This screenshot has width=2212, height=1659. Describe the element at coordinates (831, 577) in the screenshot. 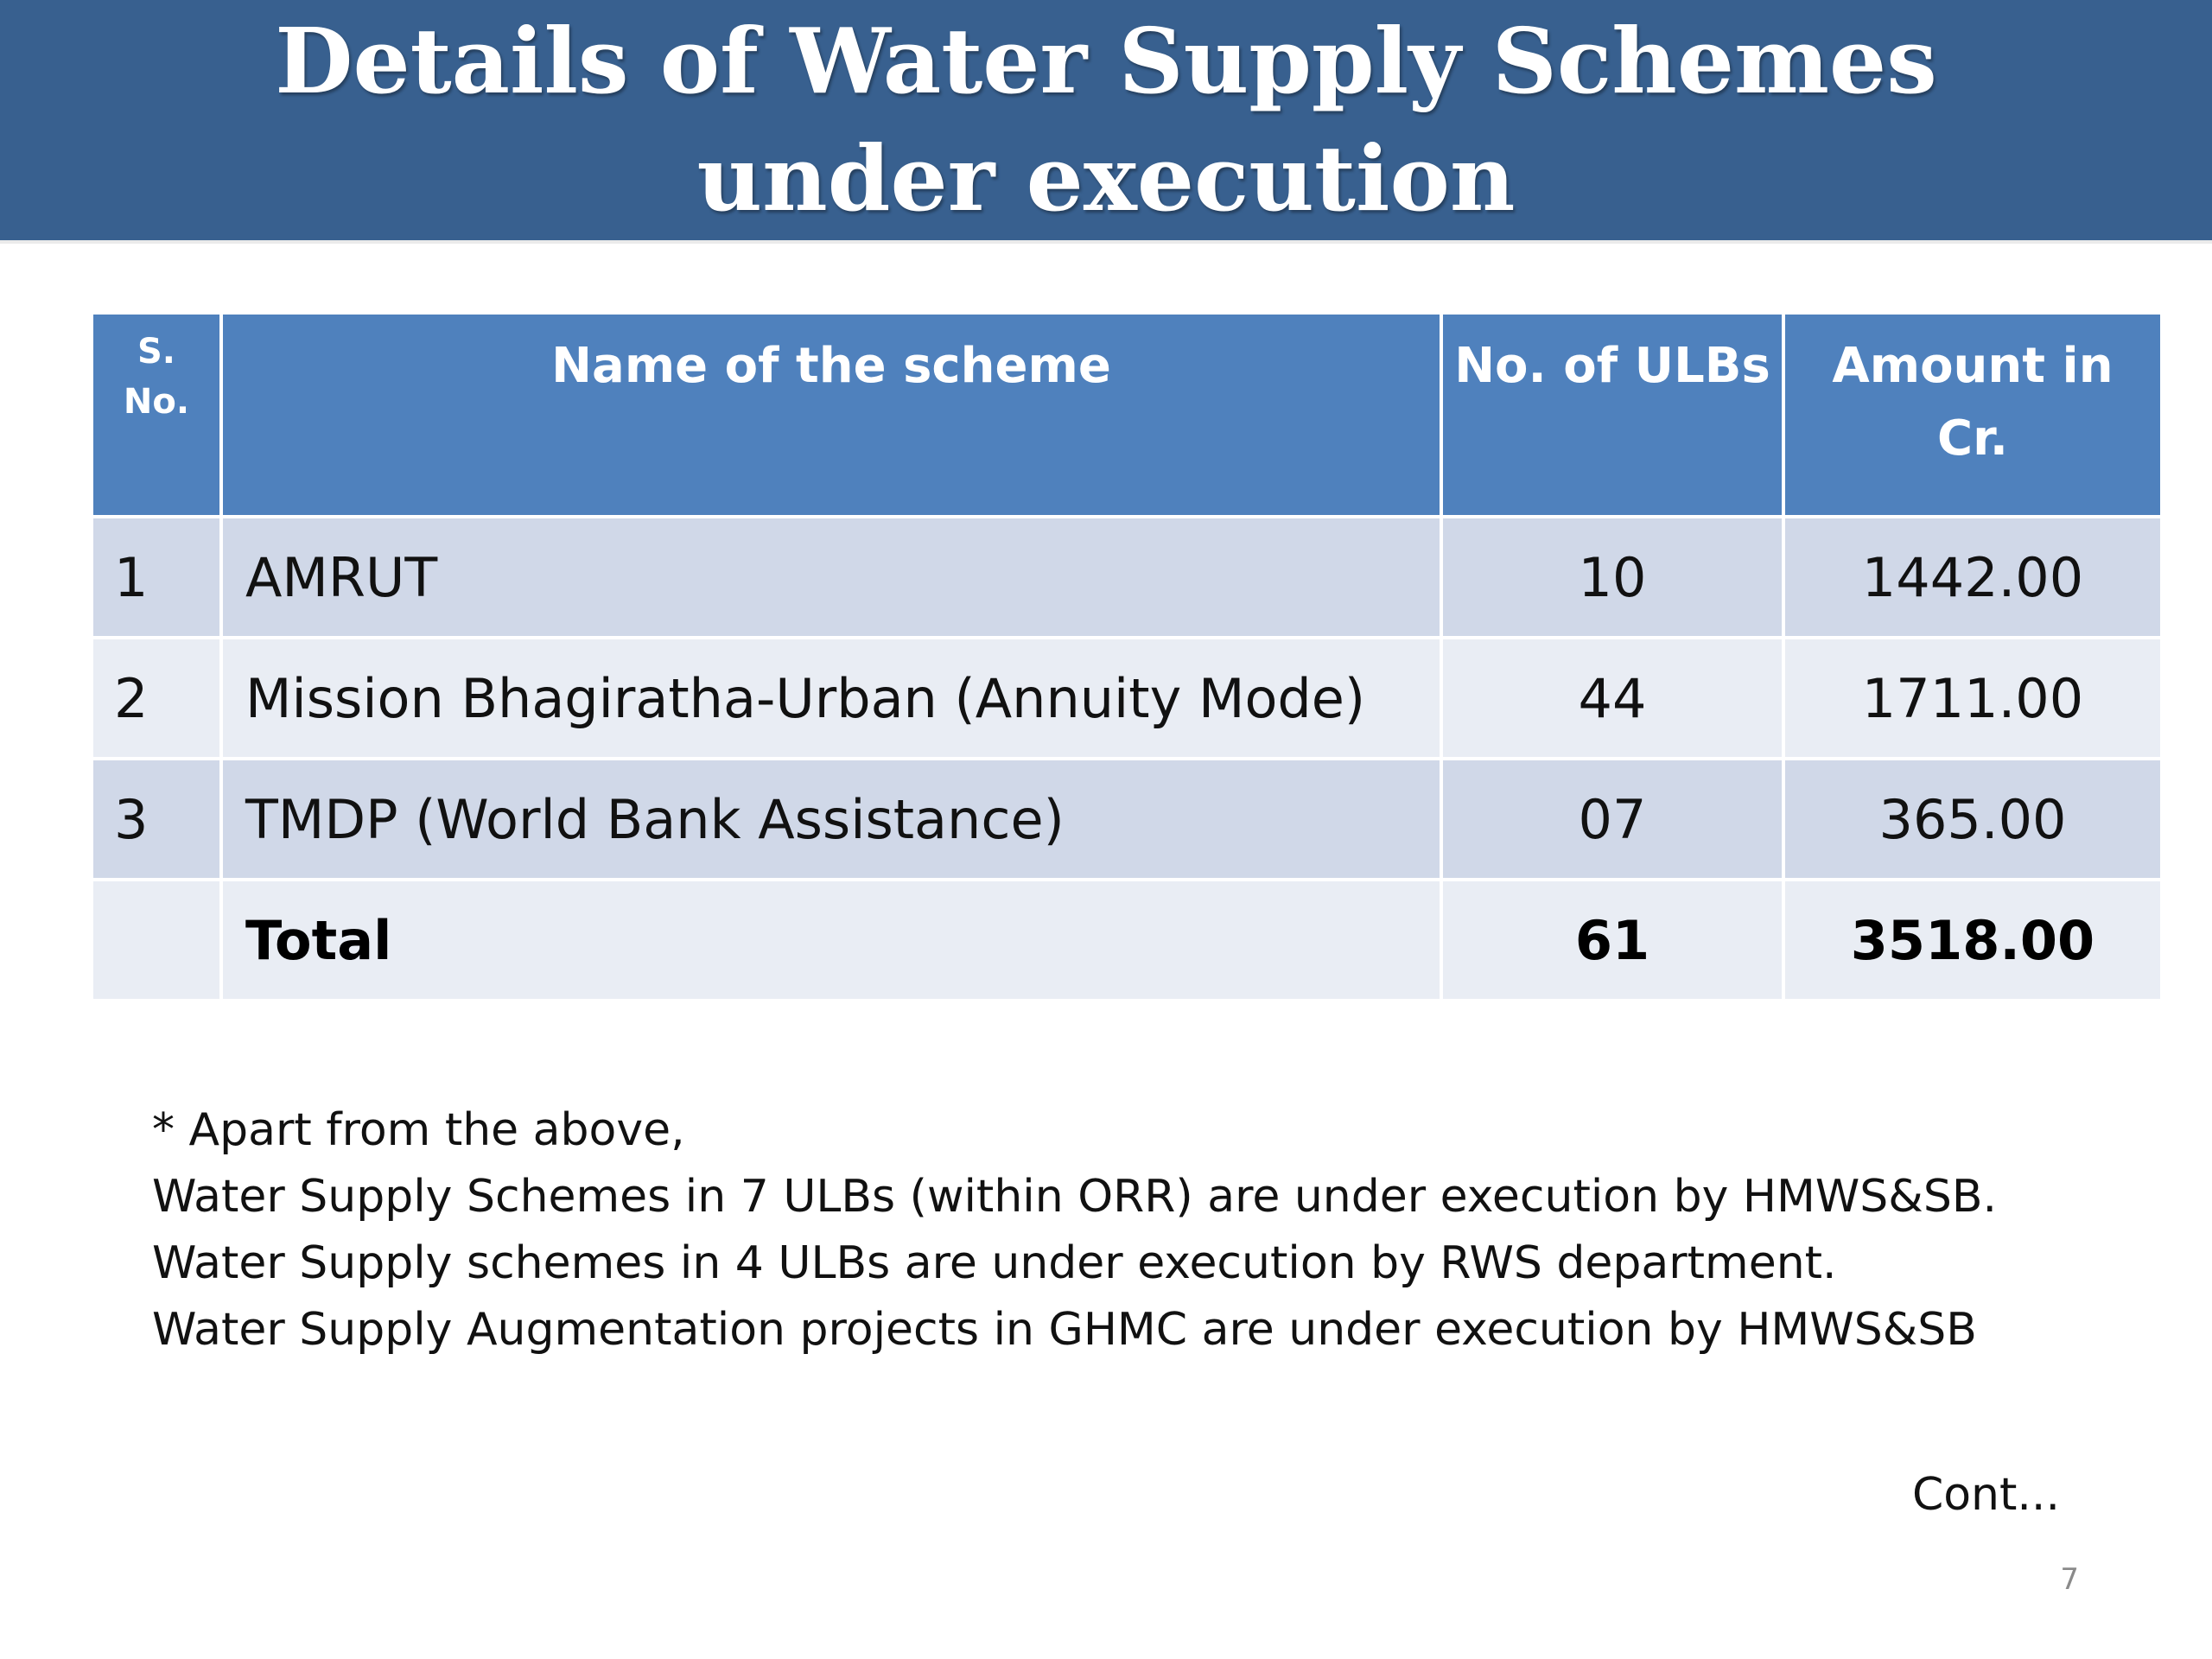

I see `row-scheme-name: AMRUT` at that location.